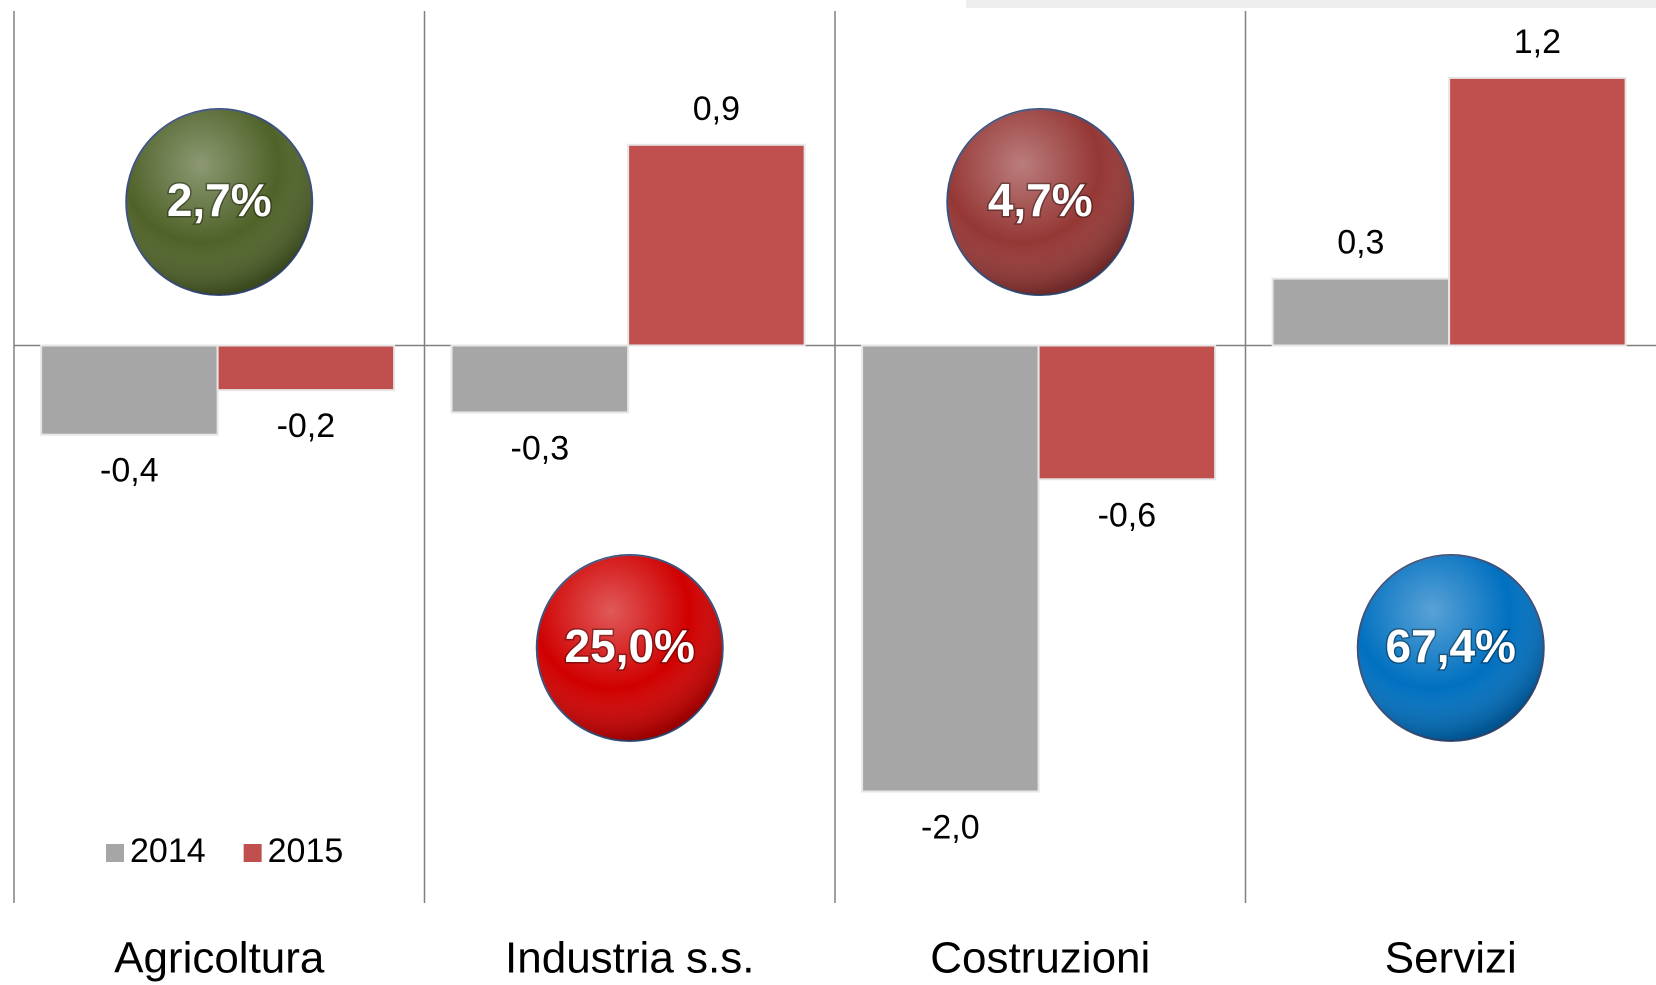 Image resolution: width=1656 pixels, height=985 pixels. I want to click on top-strip, so click(1311, 4).